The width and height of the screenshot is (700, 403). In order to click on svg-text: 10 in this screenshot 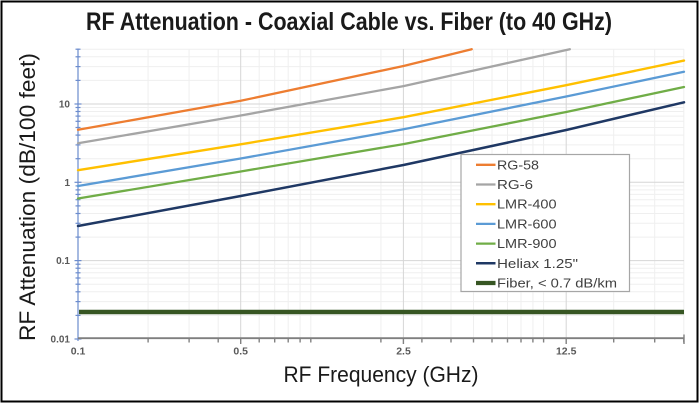, I will do `click(65, 104)`.